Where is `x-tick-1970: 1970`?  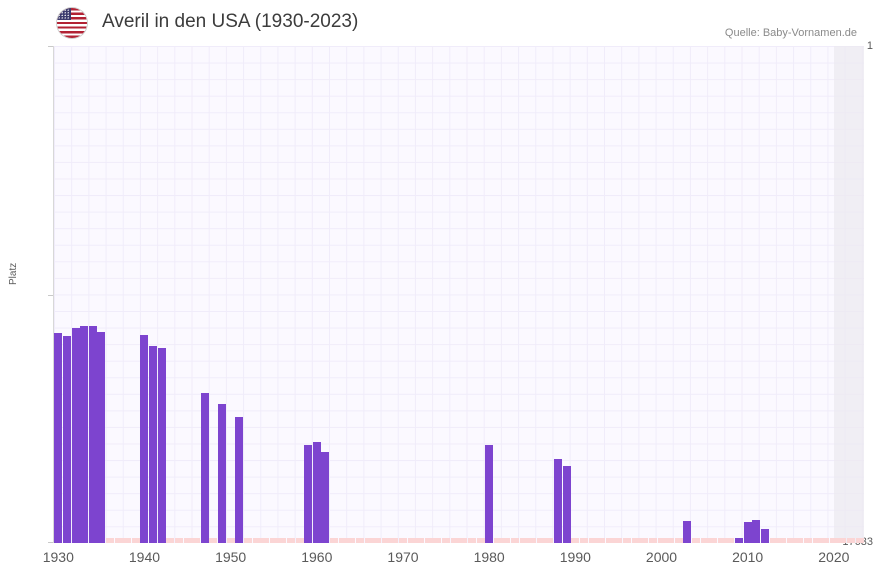 x-tick-1970: 1970 is located at coordinates (403, 557).